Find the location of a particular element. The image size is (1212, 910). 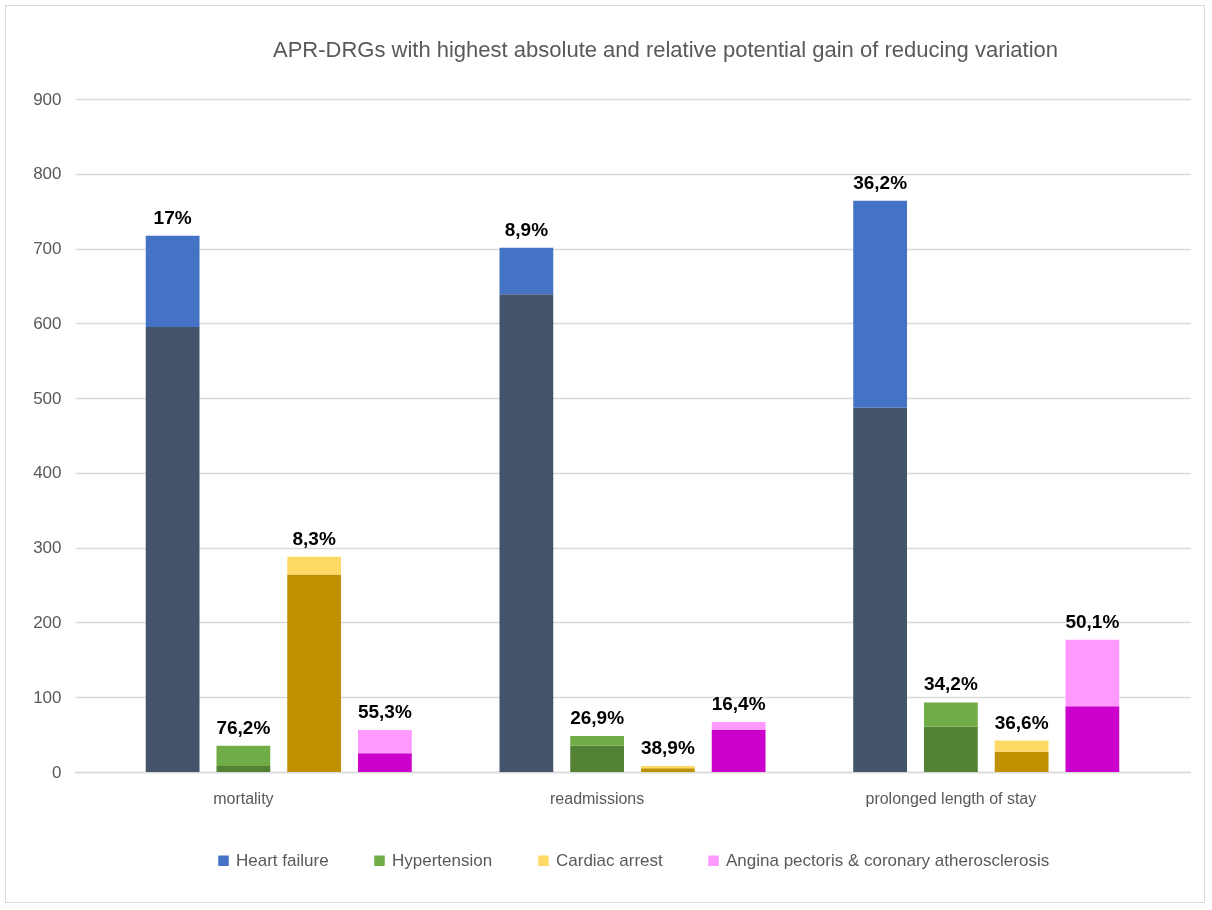

chart-title: APR-DRGs with highest absolute and relative potential gain of reducing variation is located at coordinates (665, 49).